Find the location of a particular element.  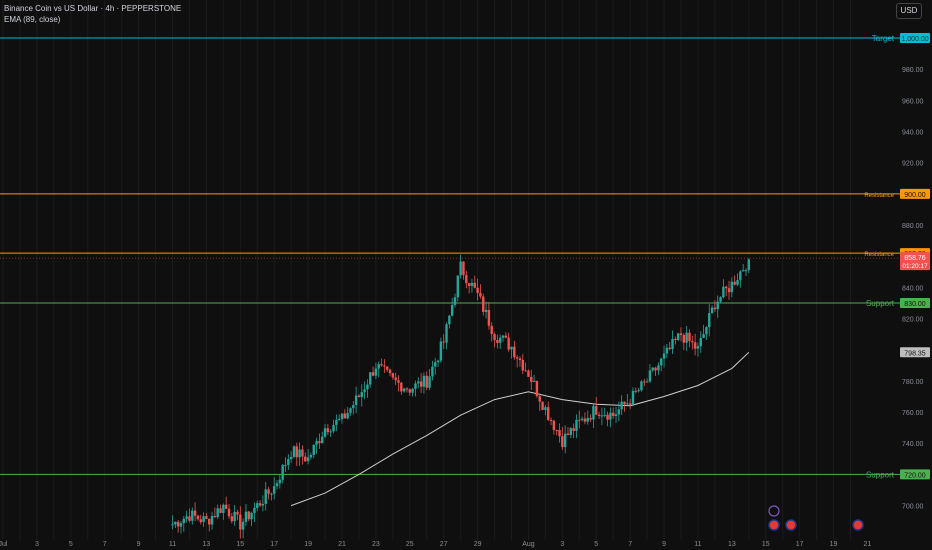

x-tick-label: 23 is located at coordinates (376, 544).